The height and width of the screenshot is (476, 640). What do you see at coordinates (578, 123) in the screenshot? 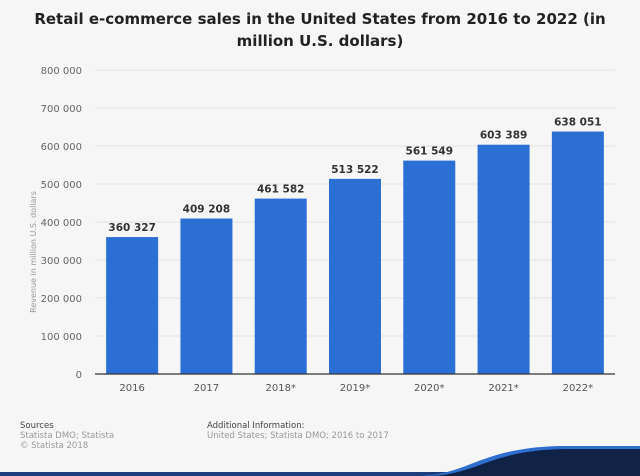
I see `data-label: 638 051` at bounding box center [578, 123].